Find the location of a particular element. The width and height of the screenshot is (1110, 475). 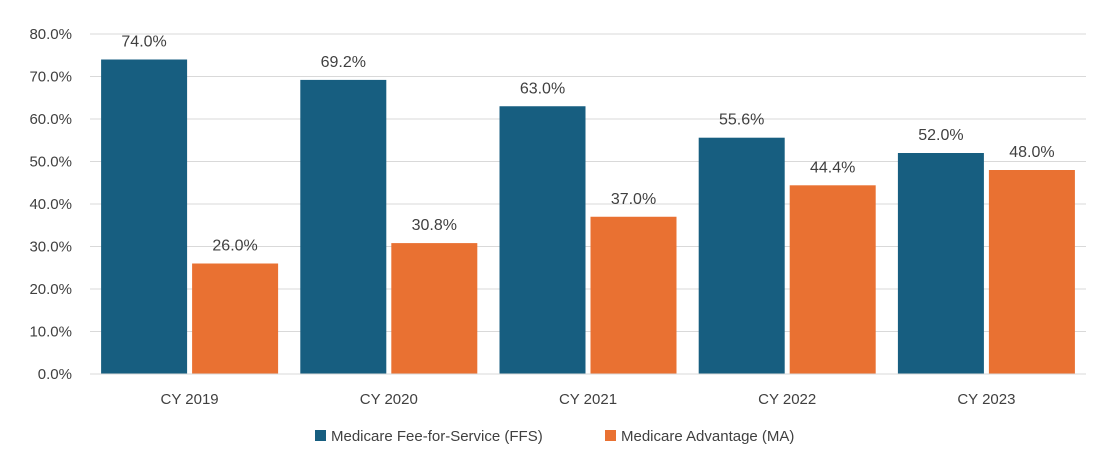

data-label: 55.6% is located at coordinates (741, 120).